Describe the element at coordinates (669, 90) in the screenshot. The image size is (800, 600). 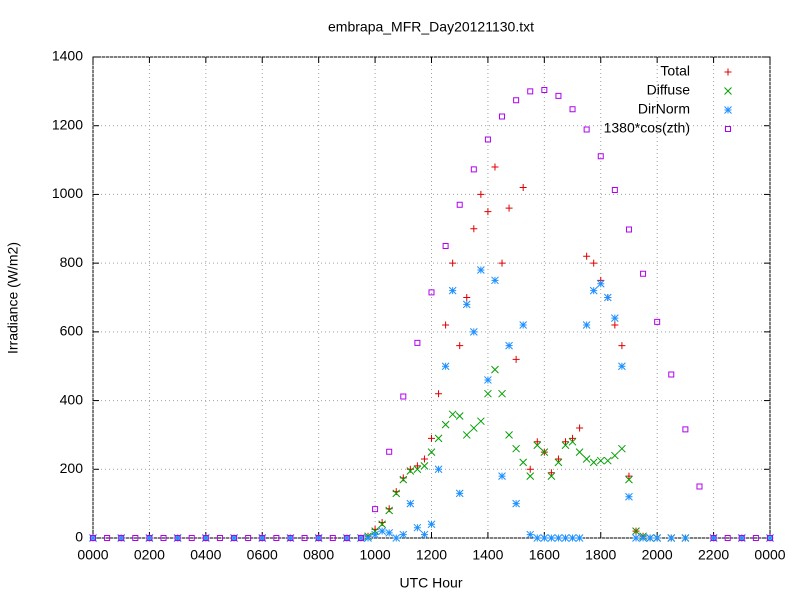
I see `legend-label: Diffuse` at that location.